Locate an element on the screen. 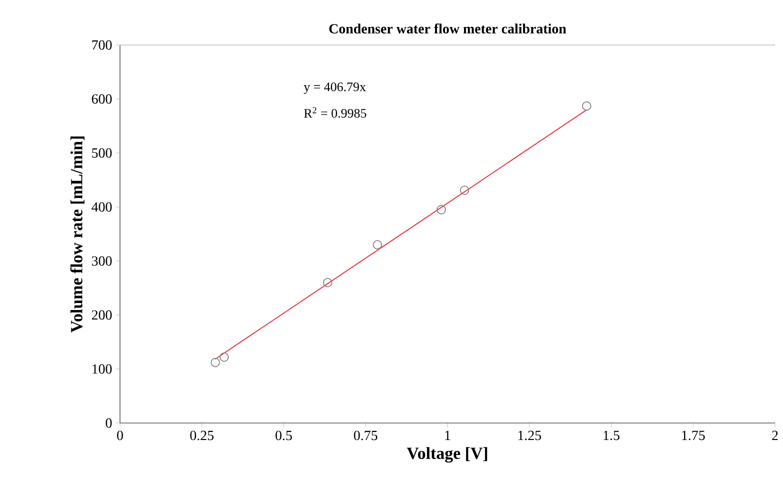  x-tick-label: 1.75 is located at coordinates (693, 435).